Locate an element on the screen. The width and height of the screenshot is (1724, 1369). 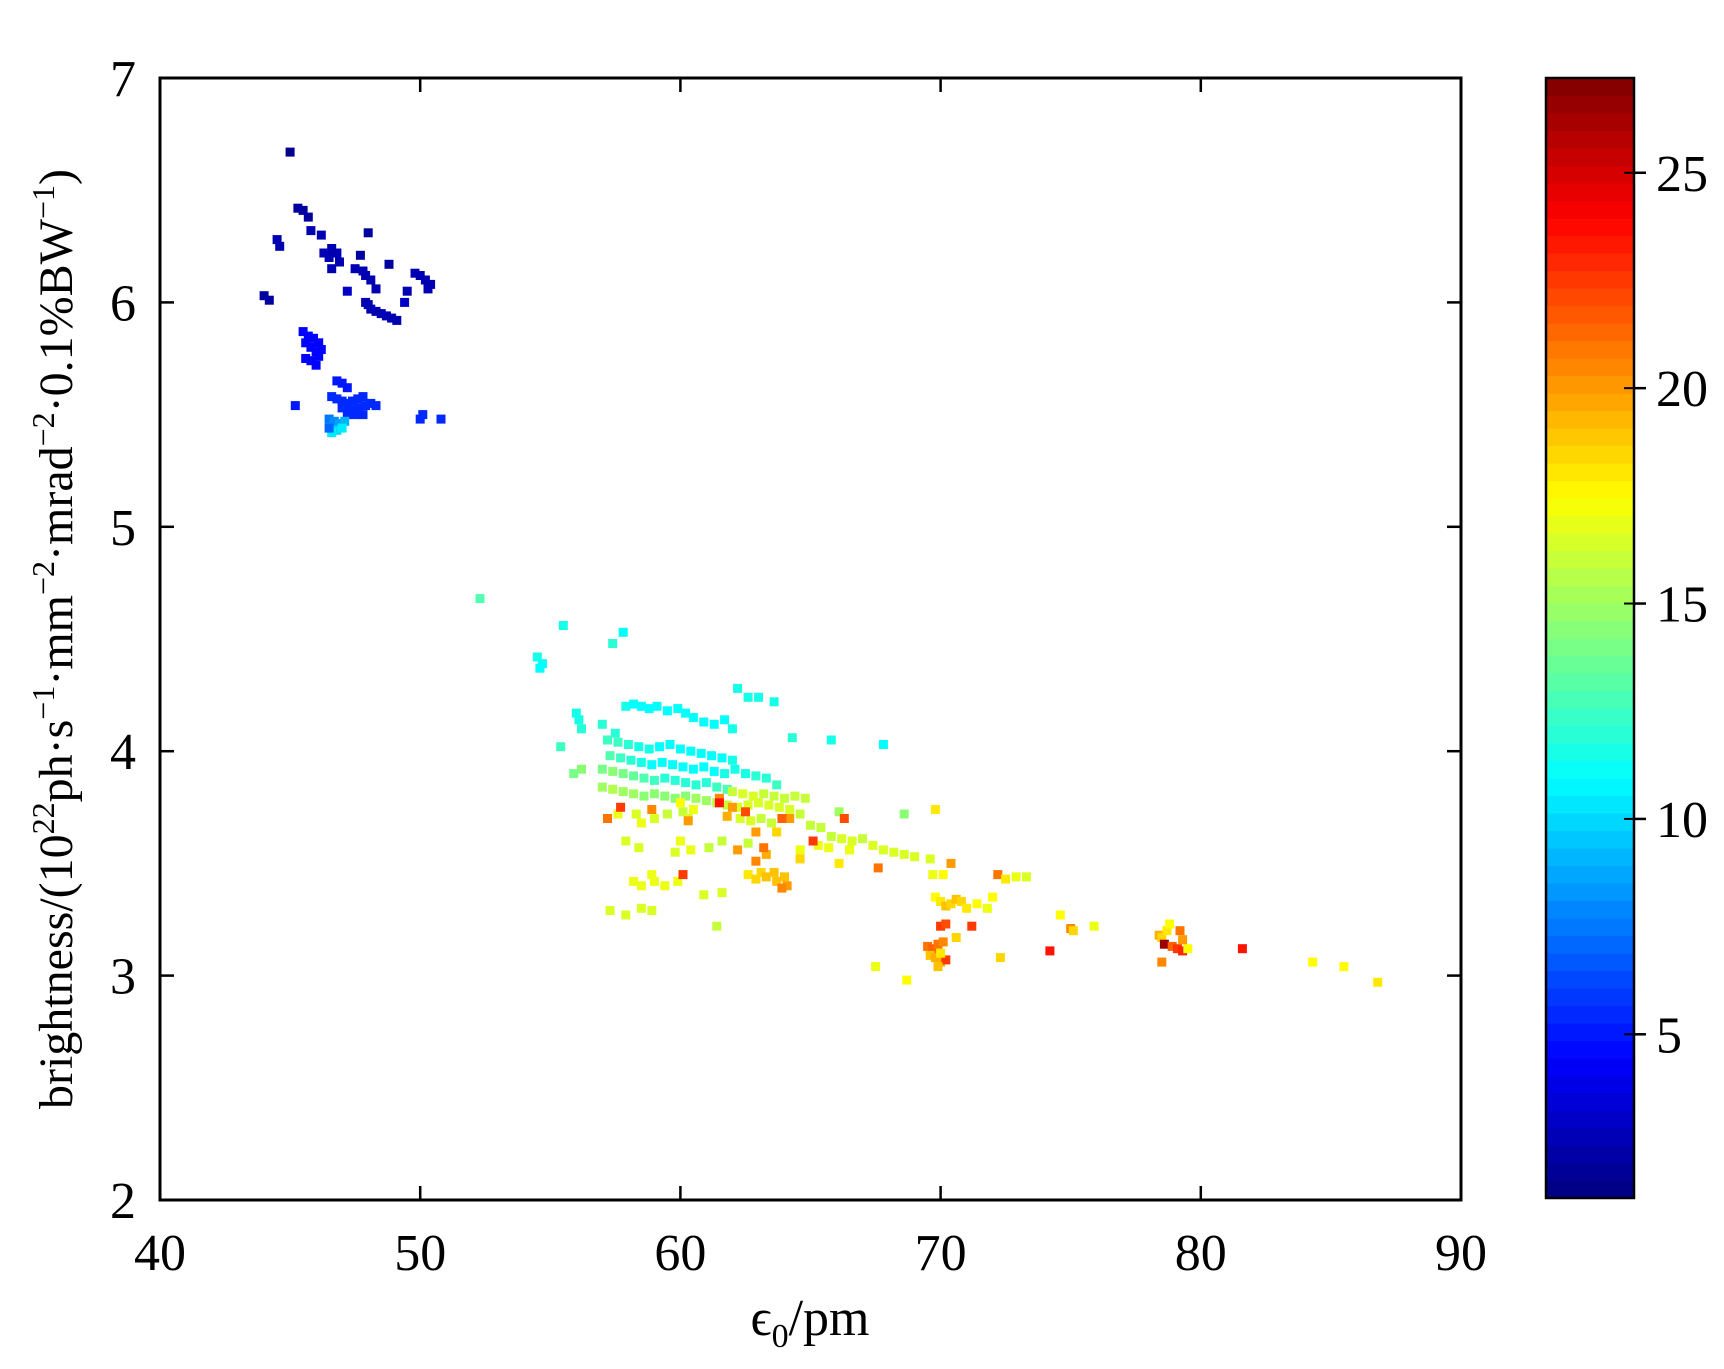
y-axis-title-text: ·mm is located at coordinates (56, 640).